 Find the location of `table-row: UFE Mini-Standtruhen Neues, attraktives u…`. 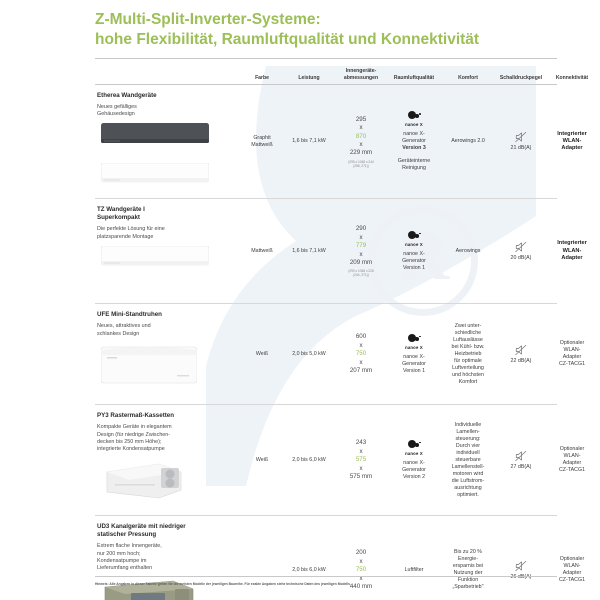

table-row: UFE Mini-Standtruhen Neues, attraktives u… is located at coordinates (340, 354).